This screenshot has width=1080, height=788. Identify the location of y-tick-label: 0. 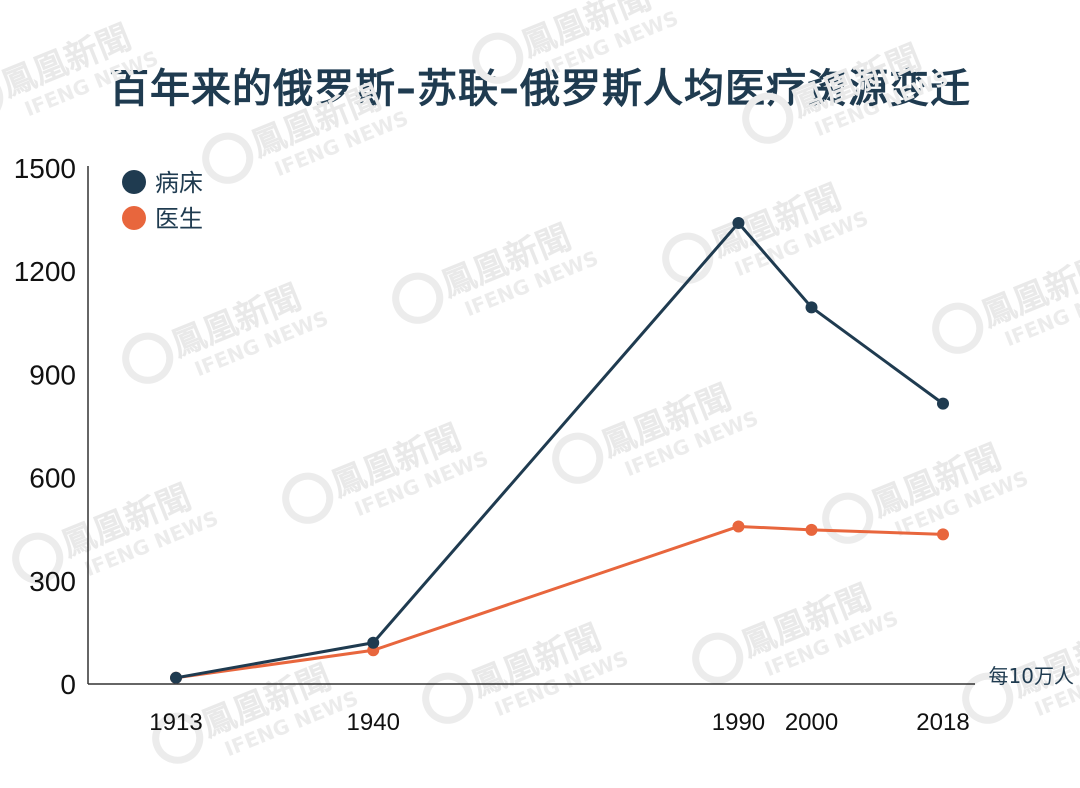
(68, 684).